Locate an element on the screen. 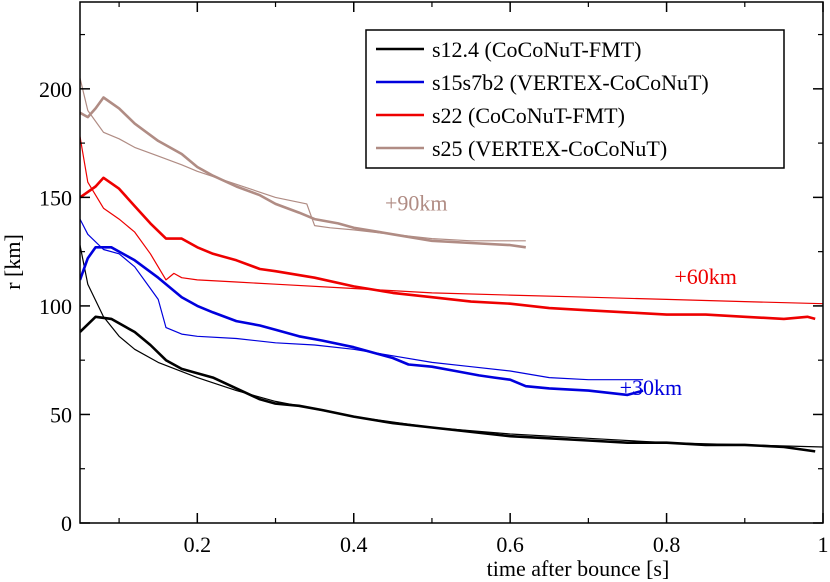 The image size is (830, 582). x-tick-label: 0.6 is located at coordinates (510, 544).